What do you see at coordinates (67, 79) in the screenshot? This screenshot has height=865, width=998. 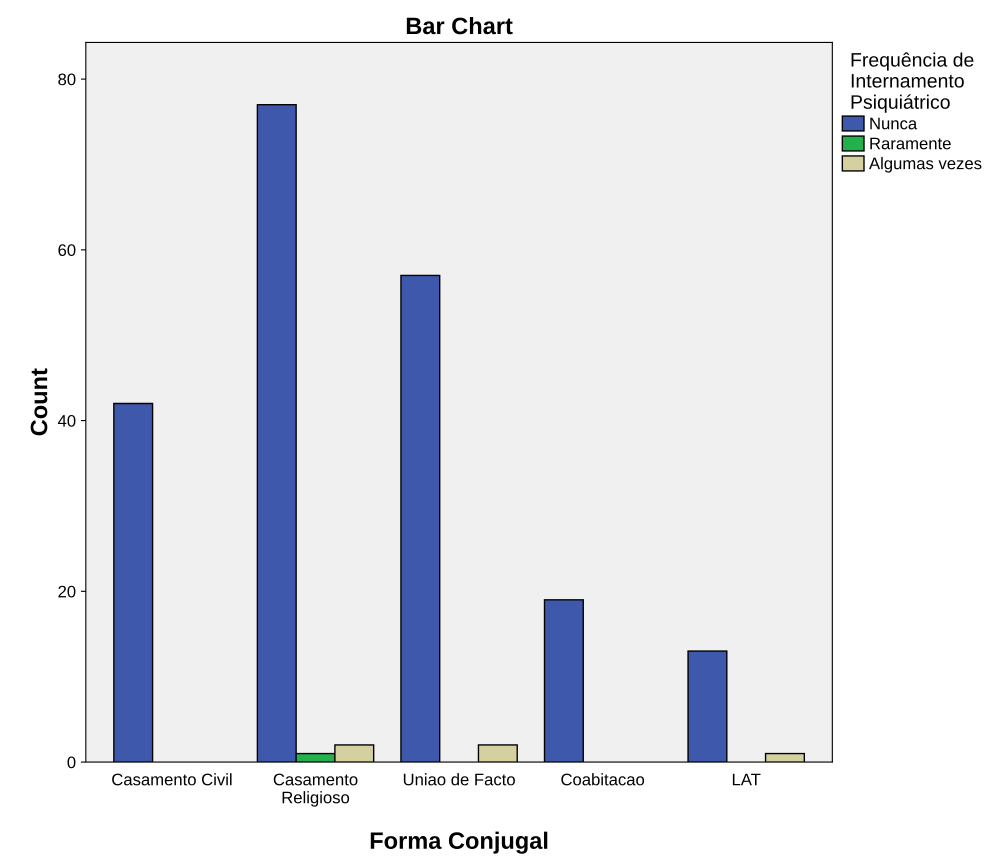 I see `y-tick-label: 80` at bounding box center [67, 79].